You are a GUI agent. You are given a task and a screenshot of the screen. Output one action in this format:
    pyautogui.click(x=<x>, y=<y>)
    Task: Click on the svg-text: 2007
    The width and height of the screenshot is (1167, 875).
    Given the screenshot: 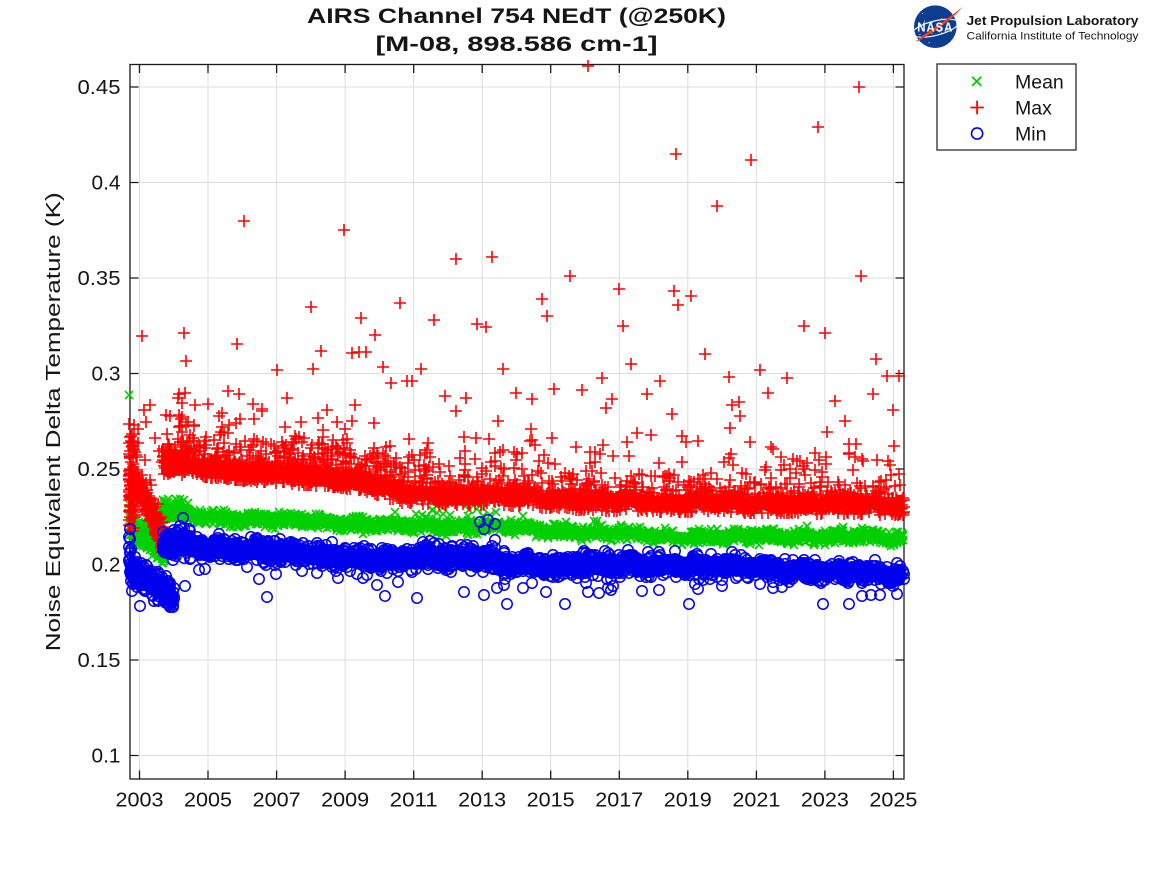 What is the action you would take?
    pyautogui.click(x=277, y=801)
    